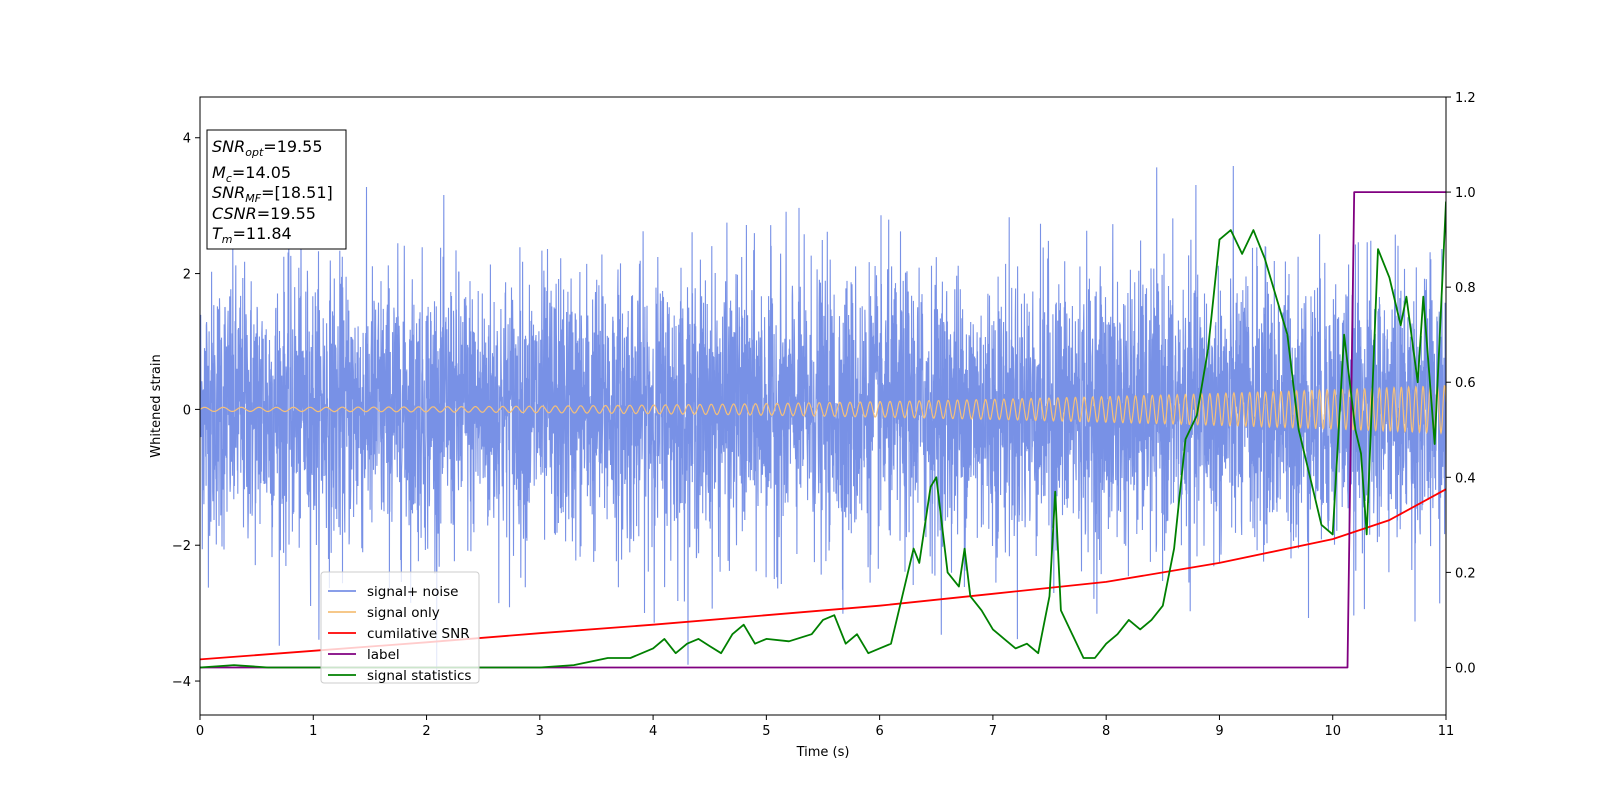 The image size is (1600, 800). I want to click on annotation-snr-opt: SNRopt=19.55, so click(267, 148).